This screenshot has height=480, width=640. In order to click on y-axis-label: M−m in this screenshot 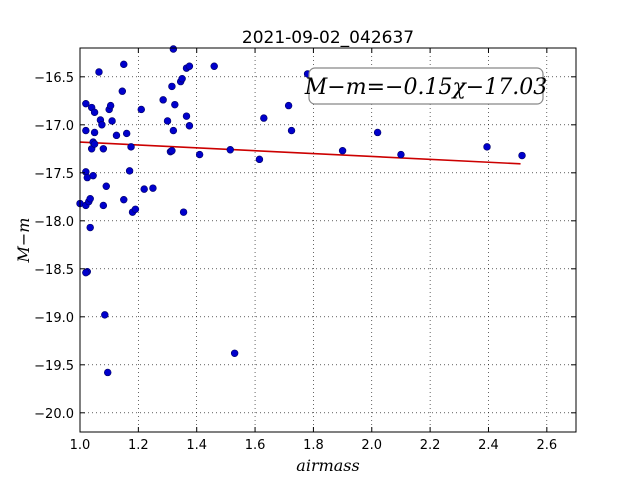, I will do `click(23, 241)`.